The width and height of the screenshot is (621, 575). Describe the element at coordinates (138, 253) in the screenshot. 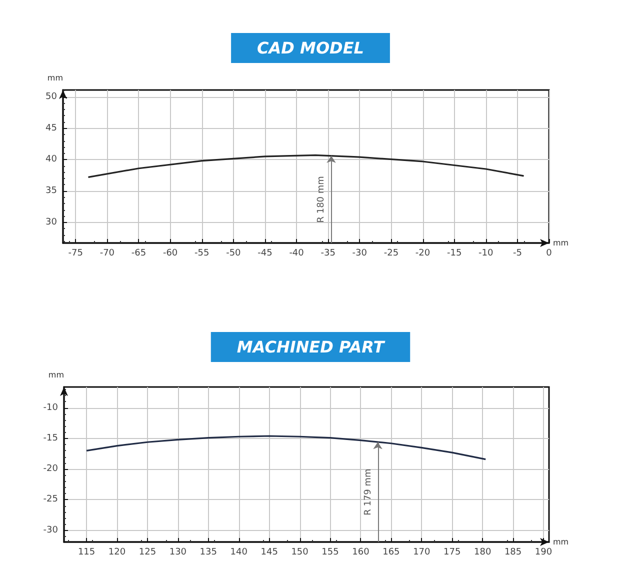

I see `x-tick-label: -65` at that location.